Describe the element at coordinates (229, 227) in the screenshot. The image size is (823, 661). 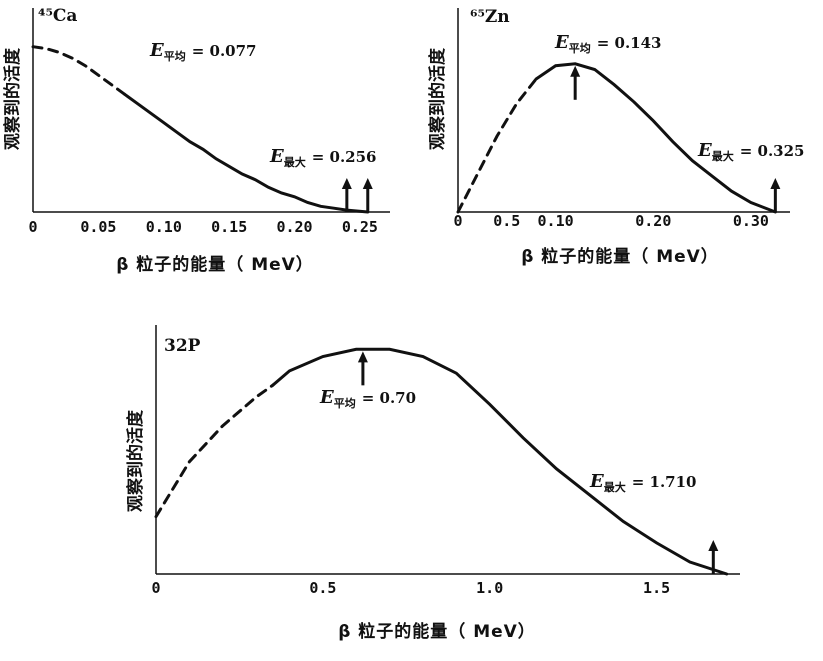
I see `x-tick-label: 0.15` at that location.